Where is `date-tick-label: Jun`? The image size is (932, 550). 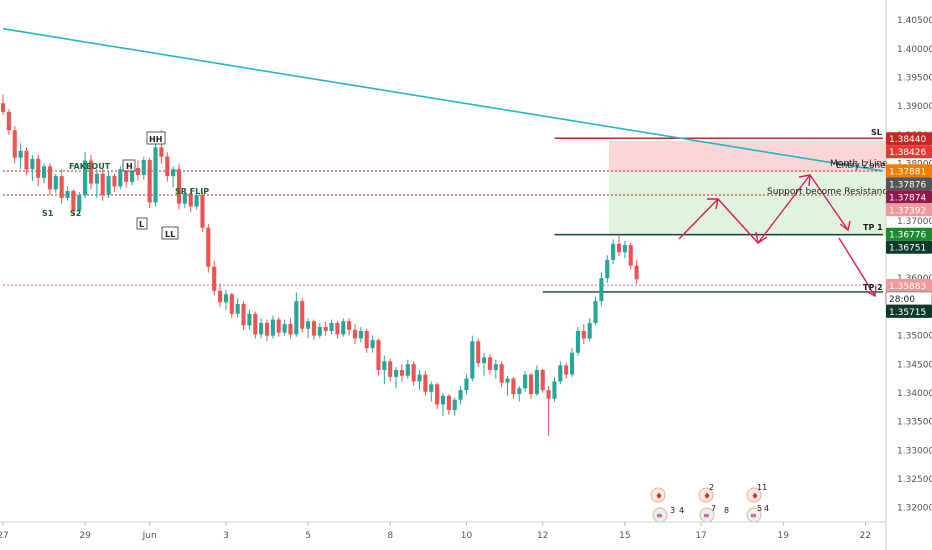 date-tick-label: Jun is located at coordinates (149, 536).